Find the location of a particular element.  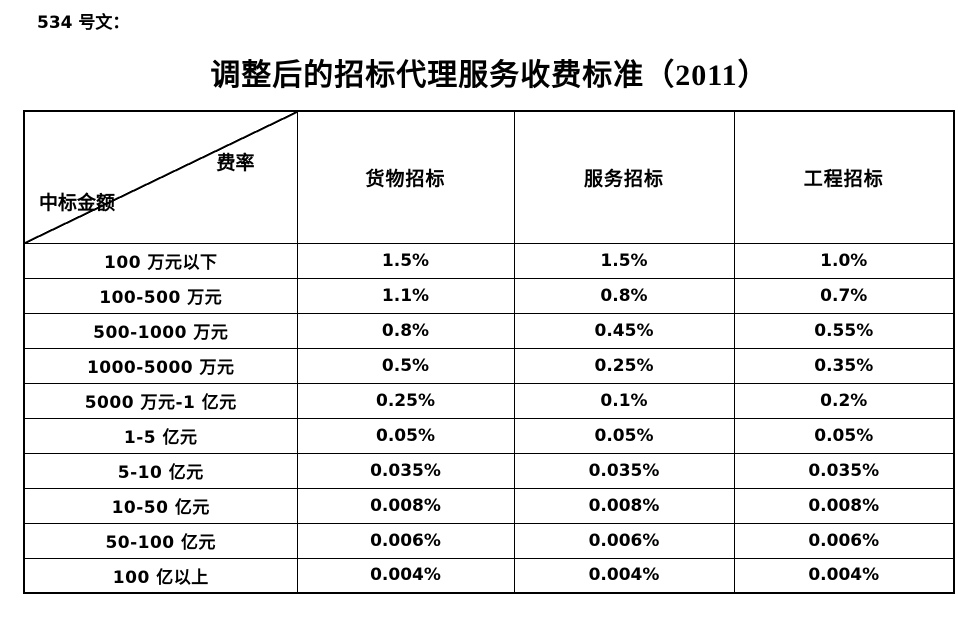

table-row: 50-100 亿元 0.006% 0.006% 0.006% is located at coordinates (489, 540).